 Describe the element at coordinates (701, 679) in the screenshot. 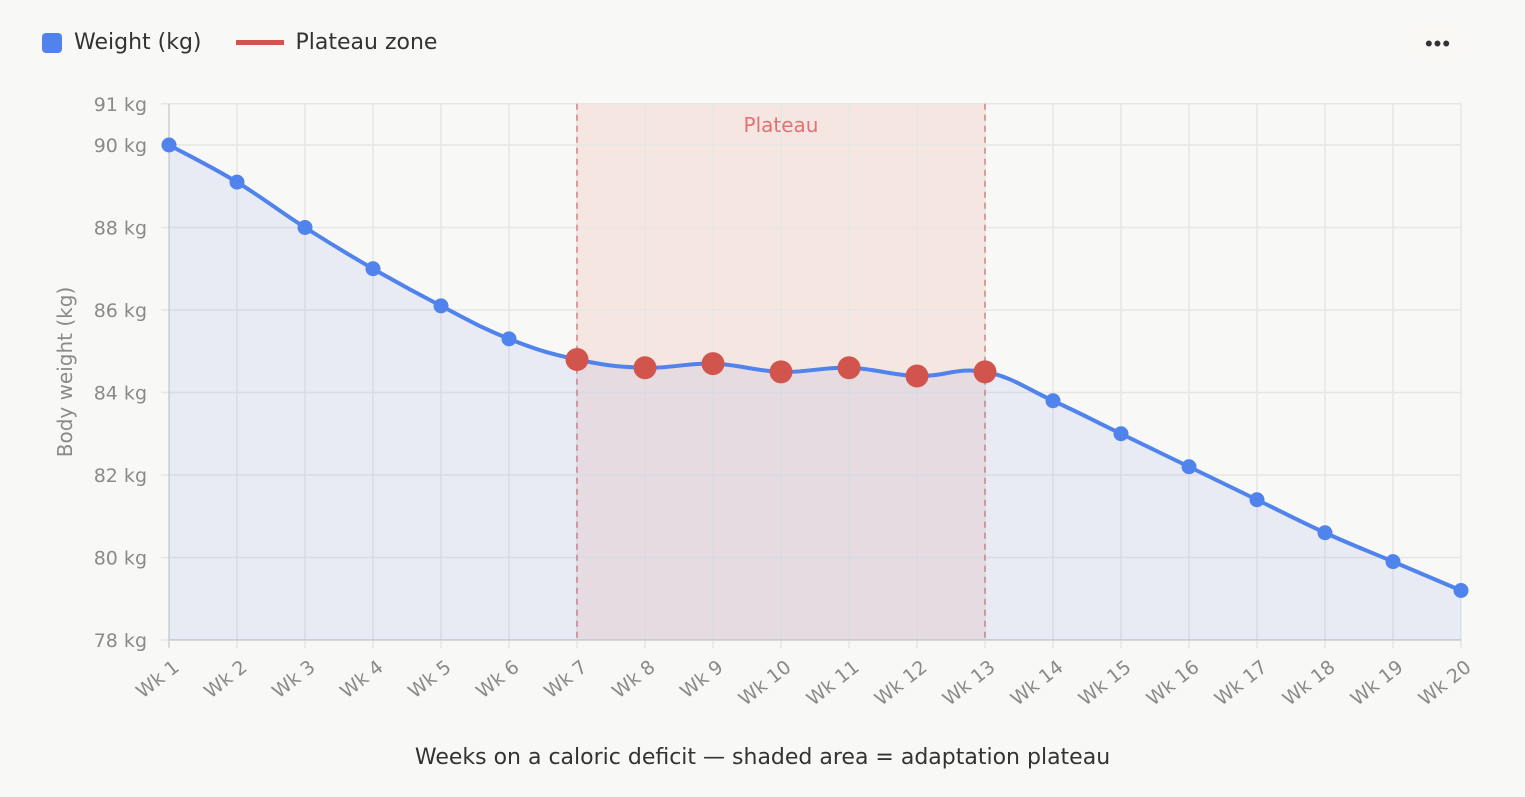

I see `x-tick-label: Wk 9` at that location.